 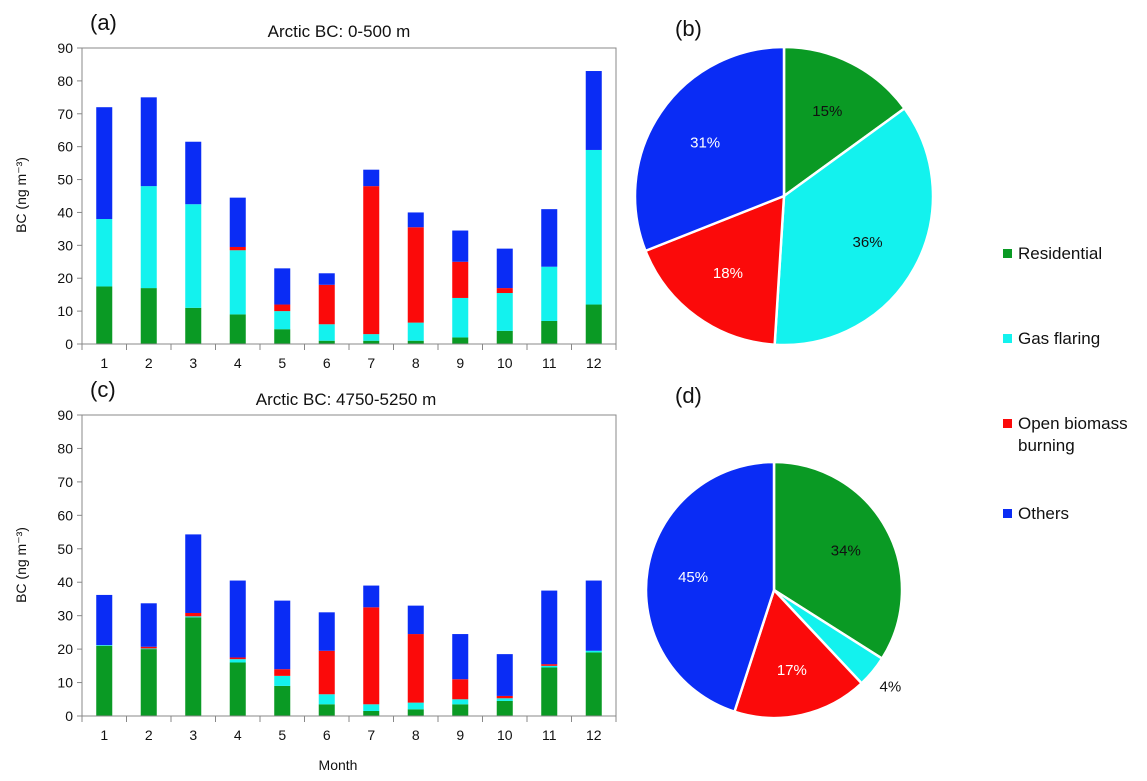 What do you see at coordinates (1007, 423) in the screenshot?
I see `legend-swatch-open-biomass-burning` at bounding box center [1007, 423].